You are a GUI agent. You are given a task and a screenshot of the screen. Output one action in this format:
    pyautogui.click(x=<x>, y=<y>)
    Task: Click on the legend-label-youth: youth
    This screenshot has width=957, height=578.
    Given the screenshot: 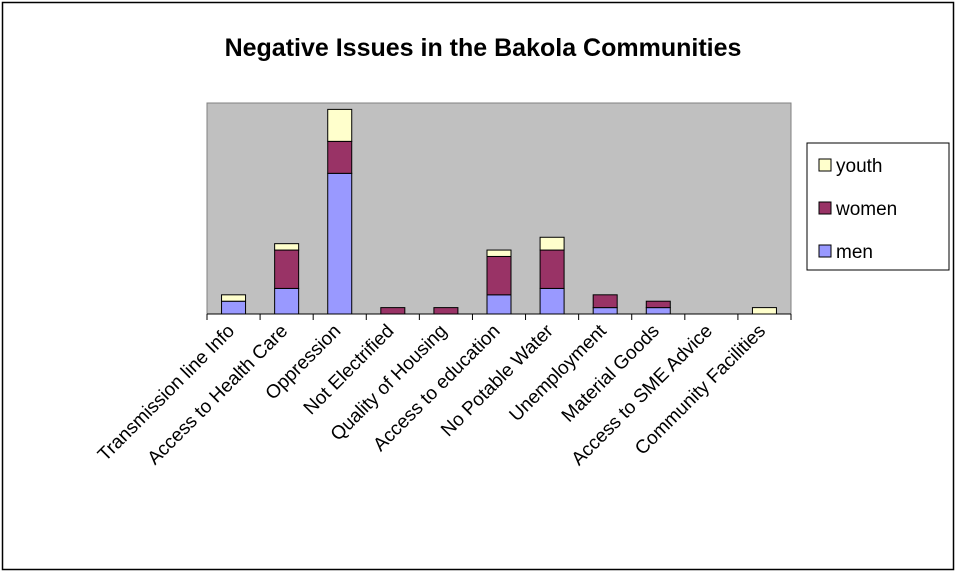 What is the action you would take?
    pyautogui.click(x=859, y=166)
    